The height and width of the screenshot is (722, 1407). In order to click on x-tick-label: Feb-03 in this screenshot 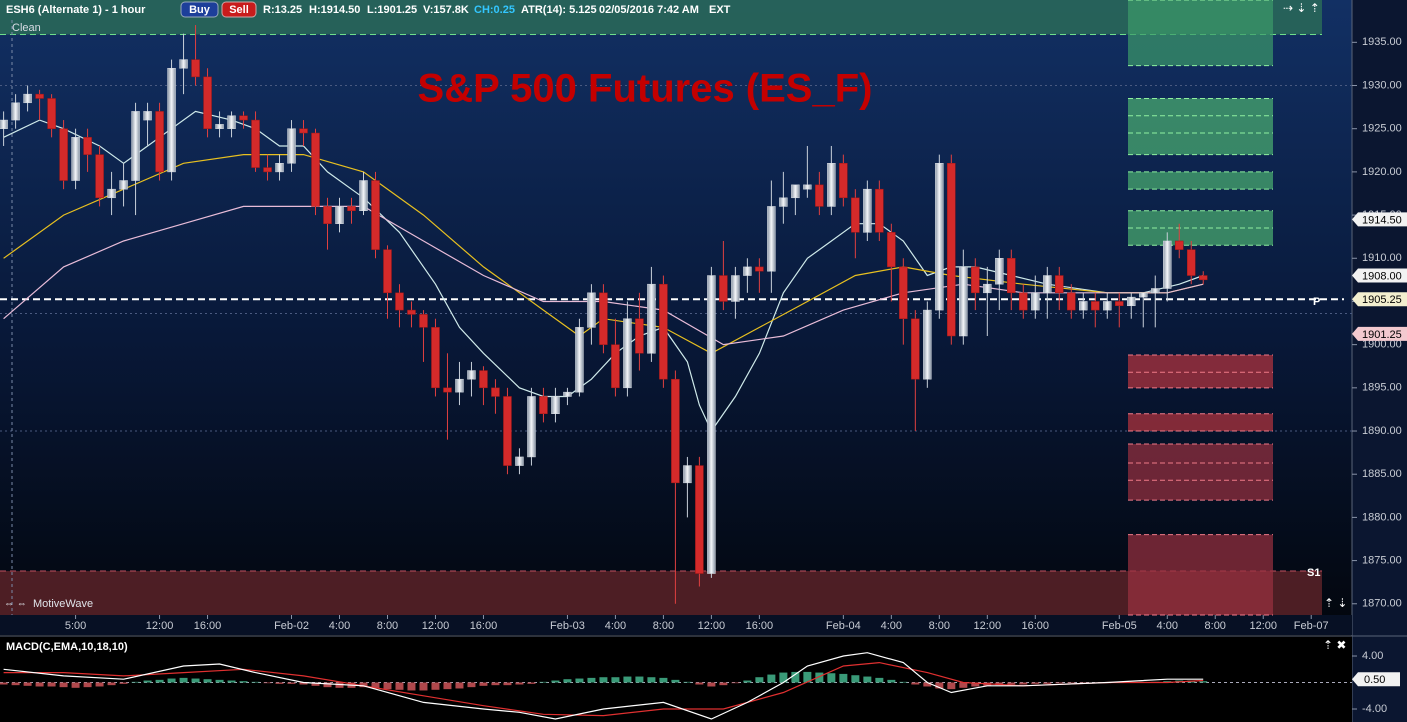, I will do `click(567, 626)`.